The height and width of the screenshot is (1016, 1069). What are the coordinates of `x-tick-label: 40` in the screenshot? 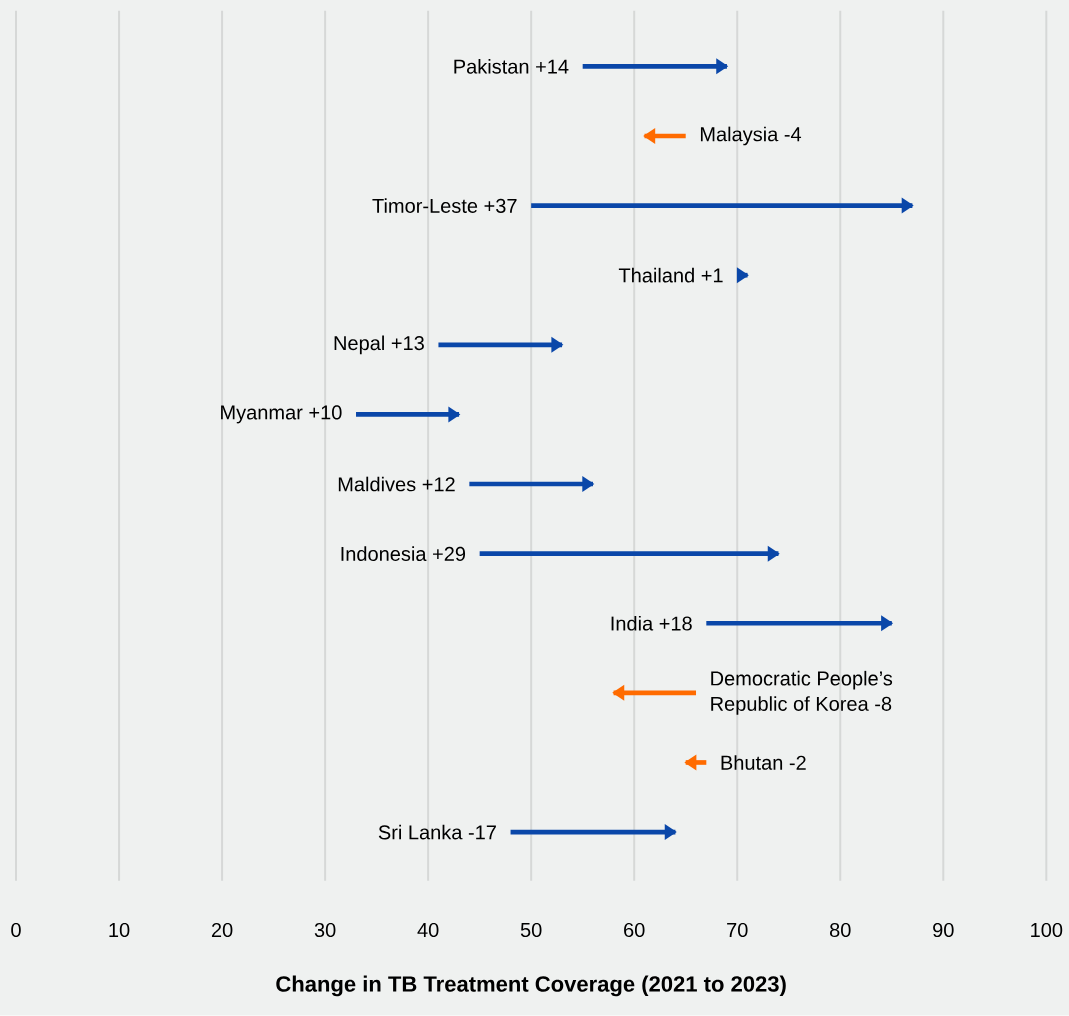 It's located at (428, 930).